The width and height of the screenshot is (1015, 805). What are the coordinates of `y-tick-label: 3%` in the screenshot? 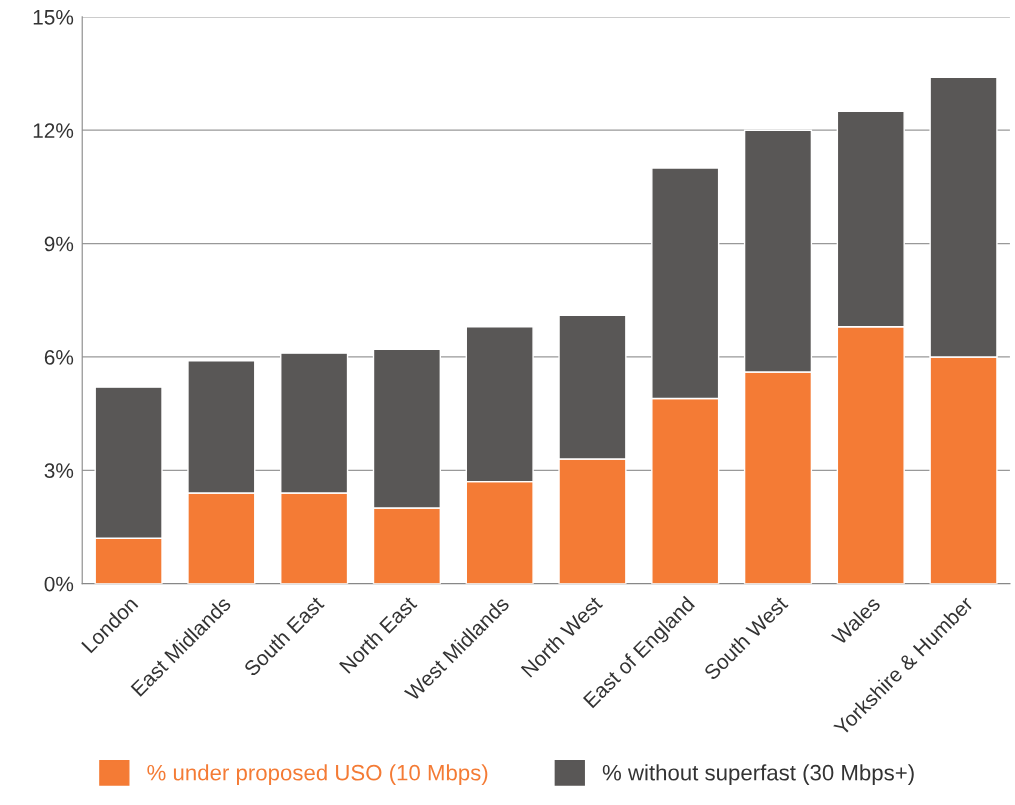 It's located at (59, 471).